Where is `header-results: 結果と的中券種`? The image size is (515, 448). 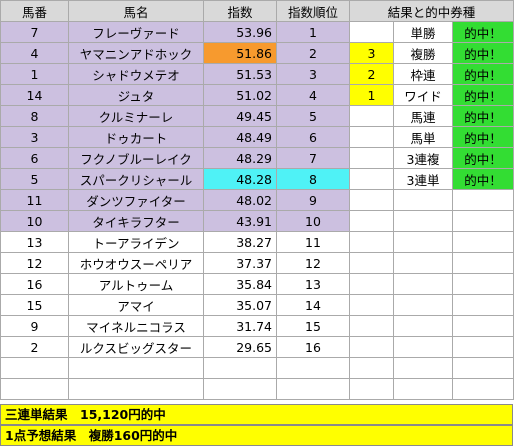 header-results: 結果と的中券種 is located at coordinates (431, 11).